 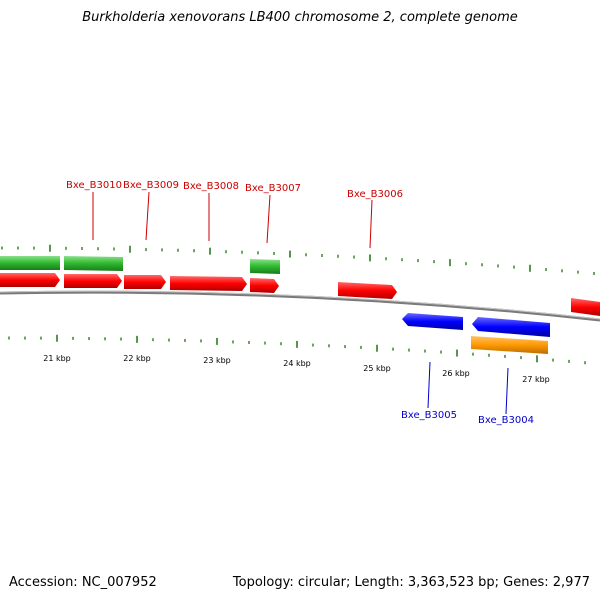 What do you see at coordinates (297, 349) in the screenshot?
I see `reverse-strand-ticks` at bounding box center [297, 349].